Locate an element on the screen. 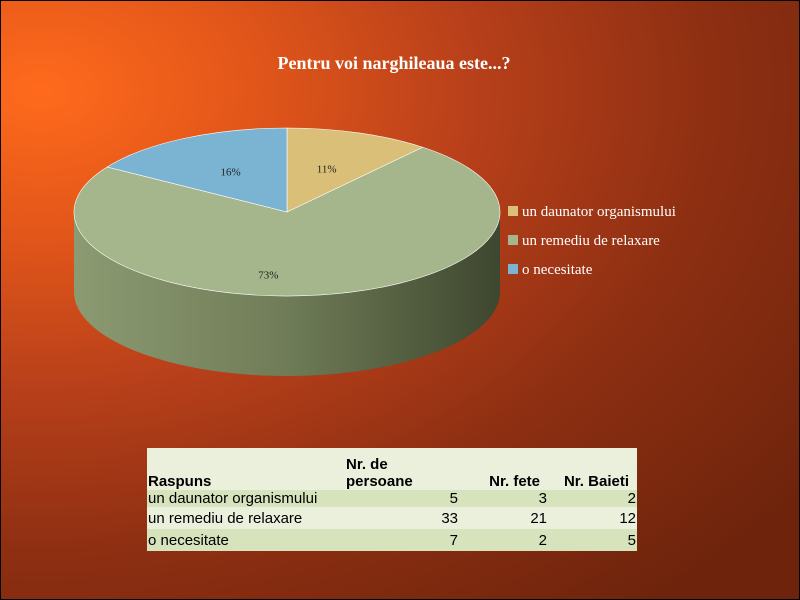 Image resolution: width=800 pixels, height=600 pixels. legend-swatch-un-remediu-de-relaxare is located at coordinates (513, 240).